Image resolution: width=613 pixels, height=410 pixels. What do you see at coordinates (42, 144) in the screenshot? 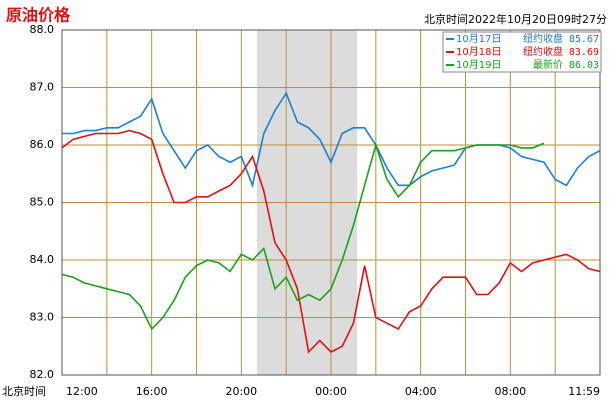
I see `y-tick-label: 86.0` at bounding box center [42, 144].